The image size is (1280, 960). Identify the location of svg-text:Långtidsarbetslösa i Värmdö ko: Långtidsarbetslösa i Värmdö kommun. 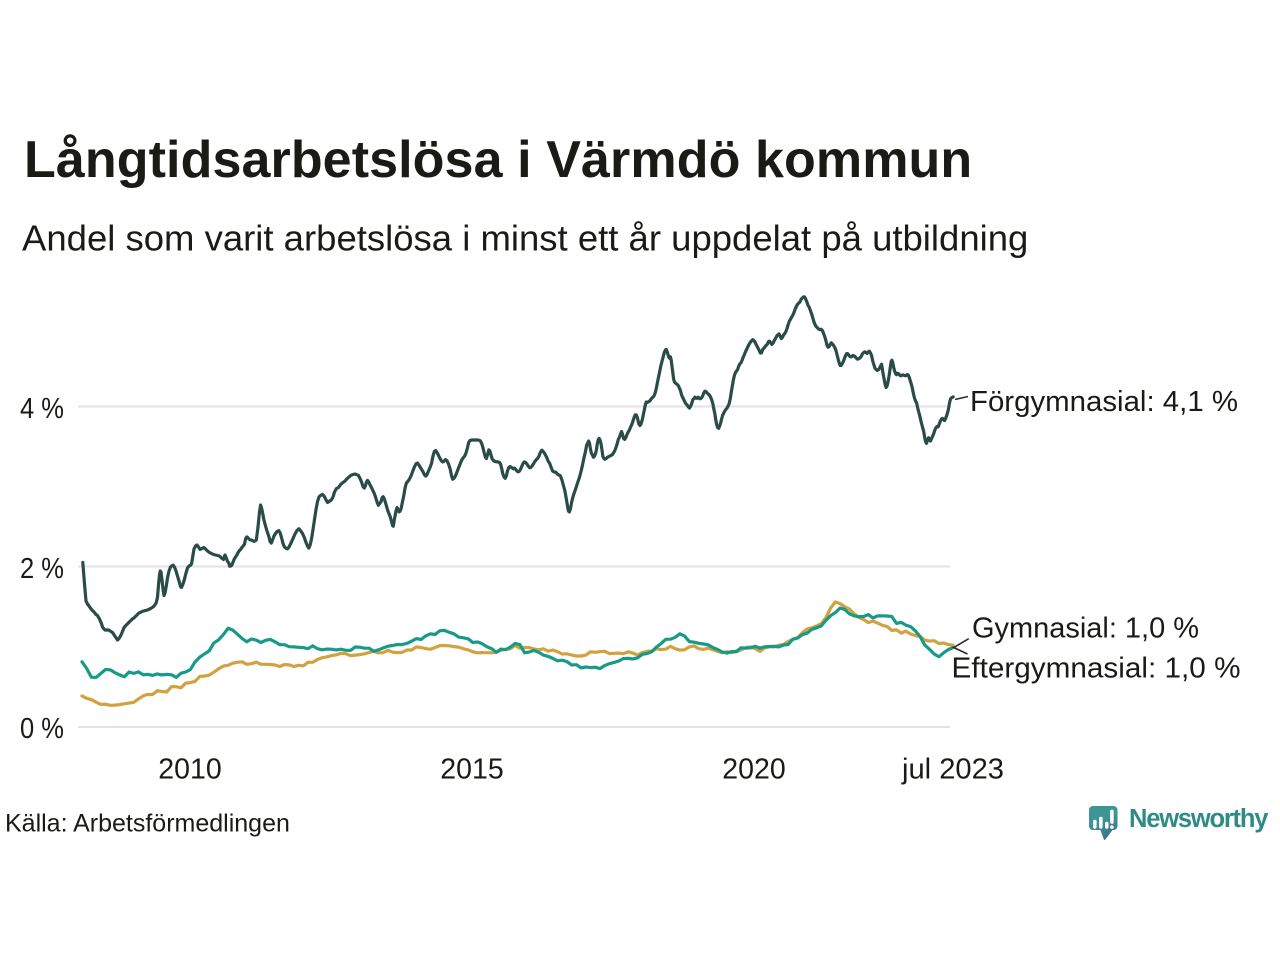
(498, 160).